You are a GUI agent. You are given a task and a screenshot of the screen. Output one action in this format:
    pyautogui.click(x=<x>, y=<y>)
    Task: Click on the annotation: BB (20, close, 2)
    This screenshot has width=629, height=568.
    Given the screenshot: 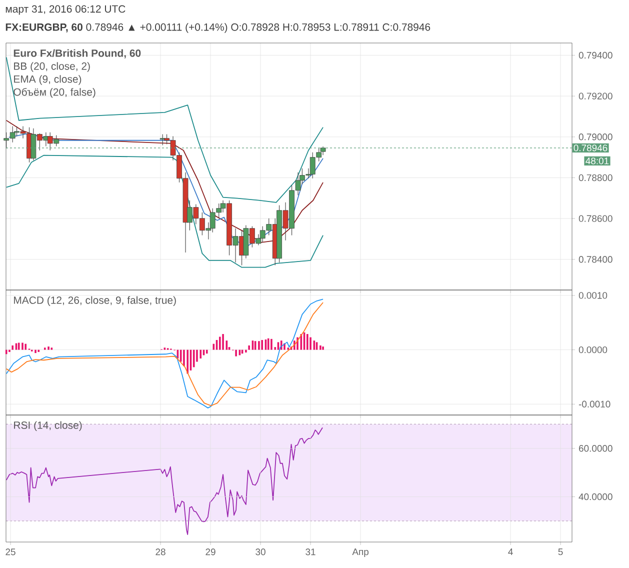 What is the action you would take?
    pyautogui.click(x=52, y=67)
    